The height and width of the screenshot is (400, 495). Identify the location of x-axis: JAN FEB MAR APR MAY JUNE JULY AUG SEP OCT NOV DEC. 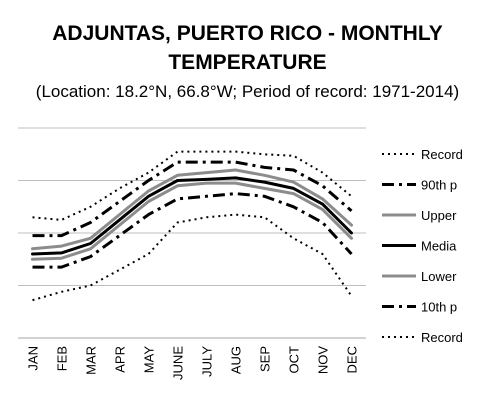
(193, 363).